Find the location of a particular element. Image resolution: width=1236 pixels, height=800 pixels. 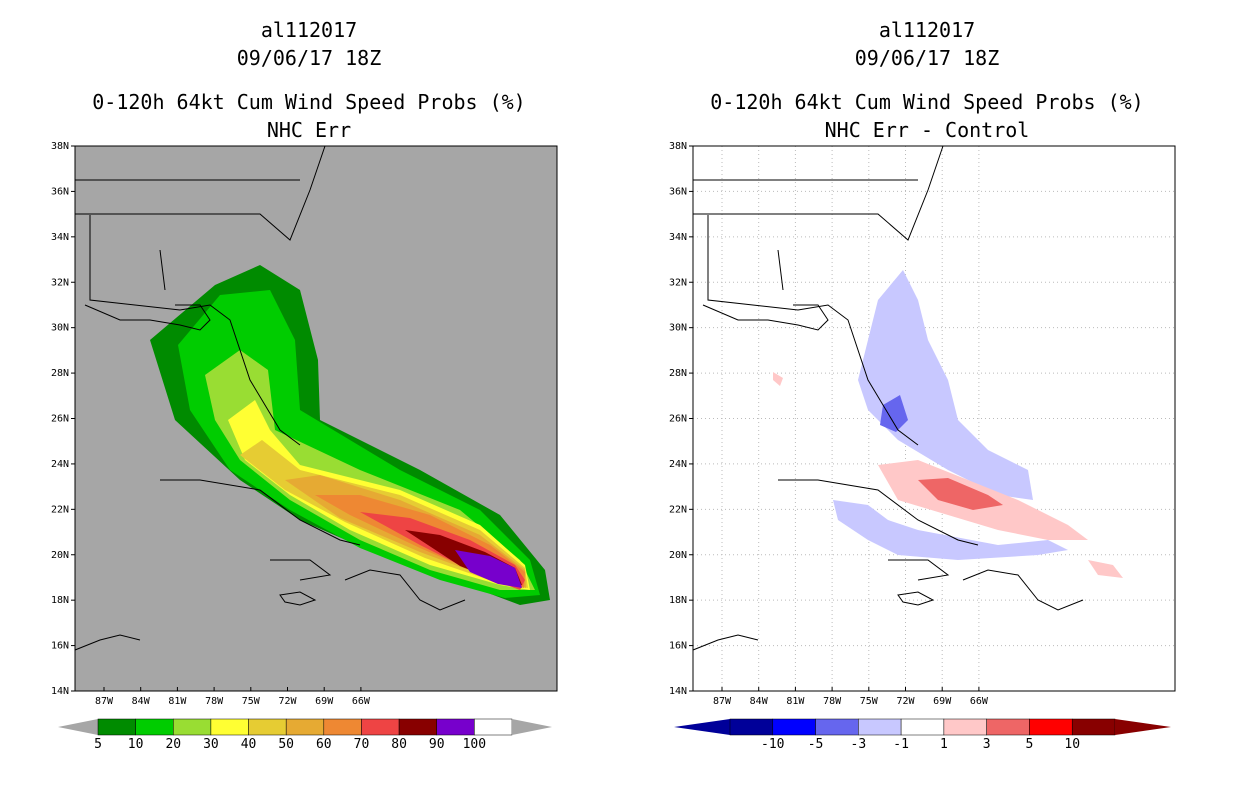

colorbar-label: 30 is located at coordinates (211, 744).